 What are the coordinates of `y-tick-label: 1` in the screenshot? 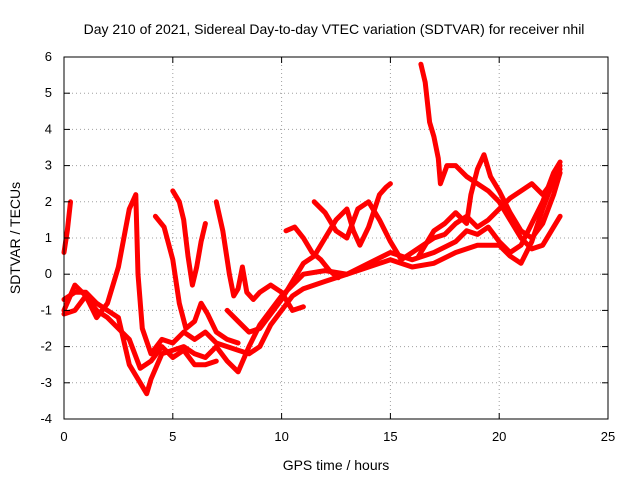 It's located at (48, 237).